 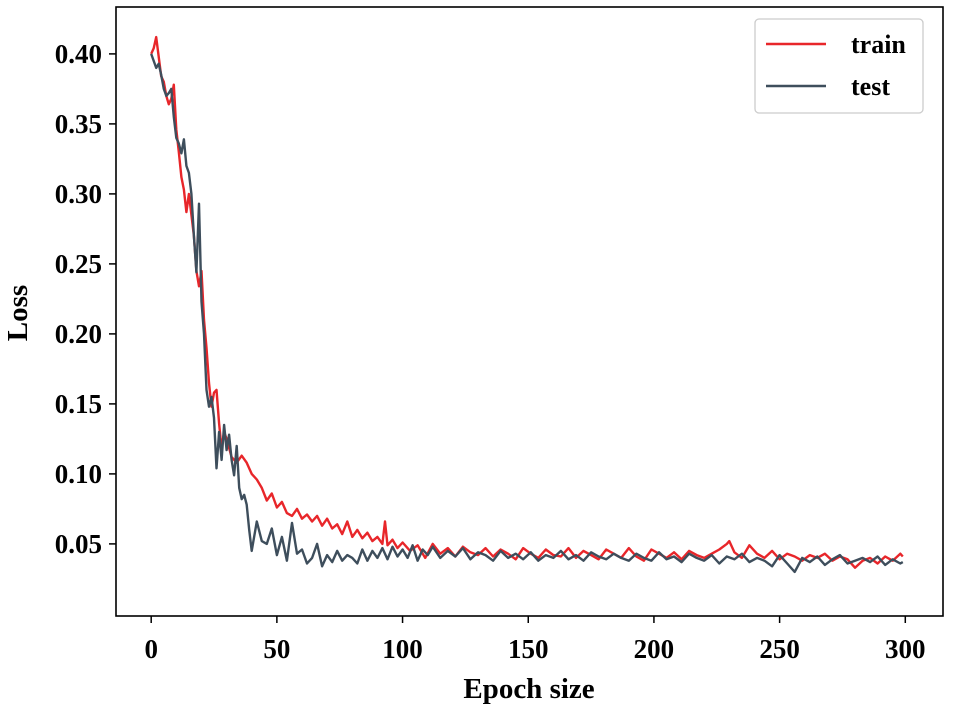 What do you see at coordinates (18, 313) in the screenshot?
I see `y-axis-title: Loss` at bounding box center [18, 313].